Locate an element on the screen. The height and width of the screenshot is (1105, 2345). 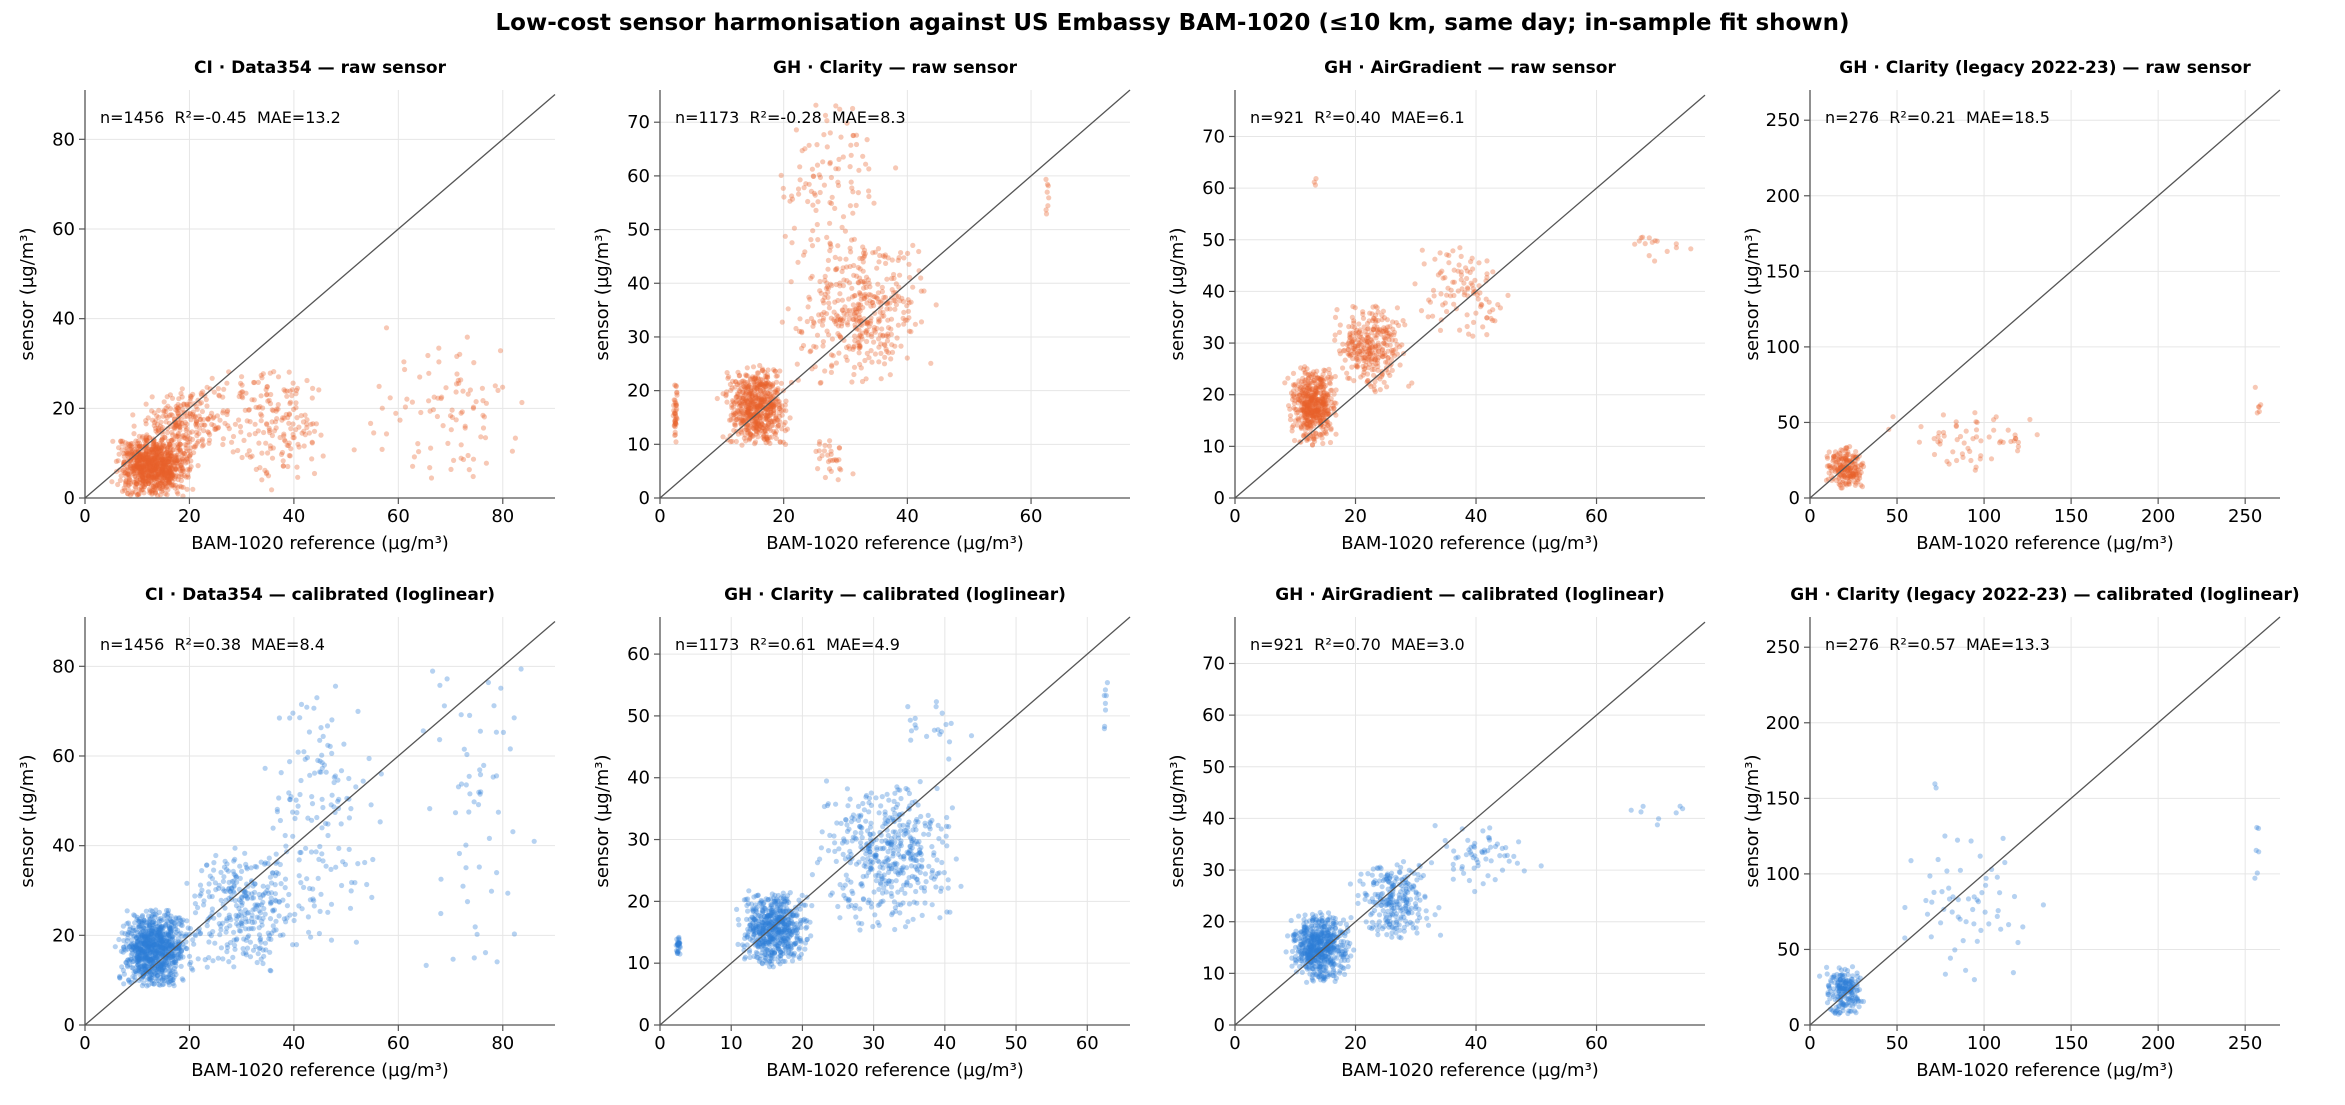
chart-title: GH · AirGradient — raw sensor is located at coordinates (1470, 68).